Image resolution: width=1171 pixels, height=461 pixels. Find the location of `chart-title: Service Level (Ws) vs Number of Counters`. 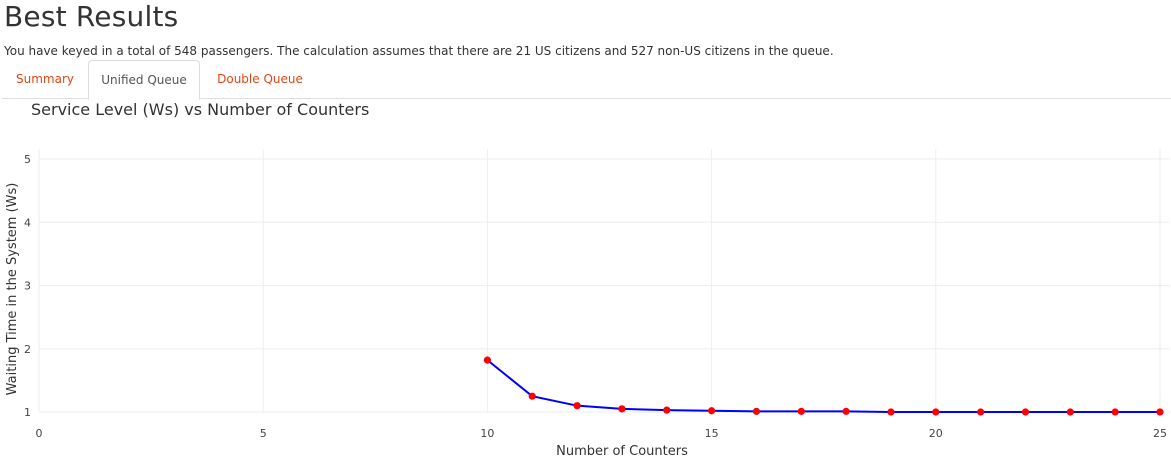

chart-title: Service Level (Ws) vs Number of Counters is located at coordinates (200, 109).